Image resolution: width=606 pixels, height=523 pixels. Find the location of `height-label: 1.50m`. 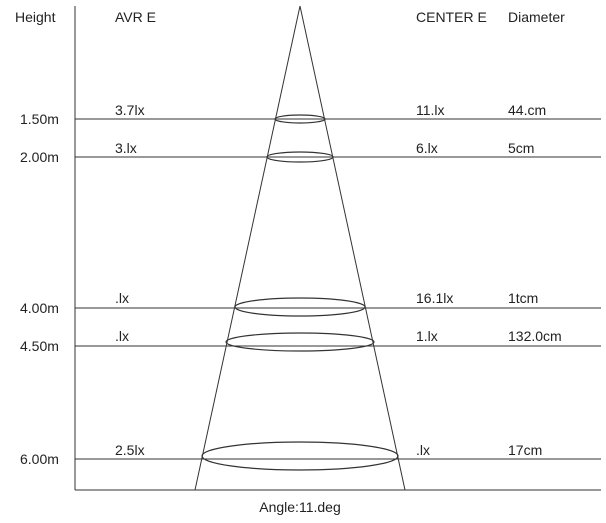

height-label: 1.50m is located at coordinates (39, 119).